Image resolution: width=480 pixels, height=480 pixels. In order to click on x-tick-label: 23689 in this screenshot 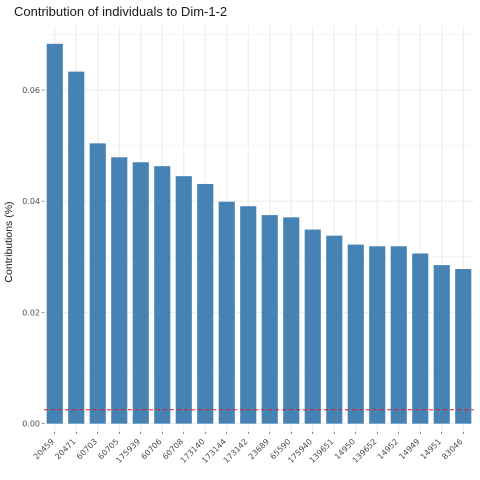, I will do `click(259, 449)`.